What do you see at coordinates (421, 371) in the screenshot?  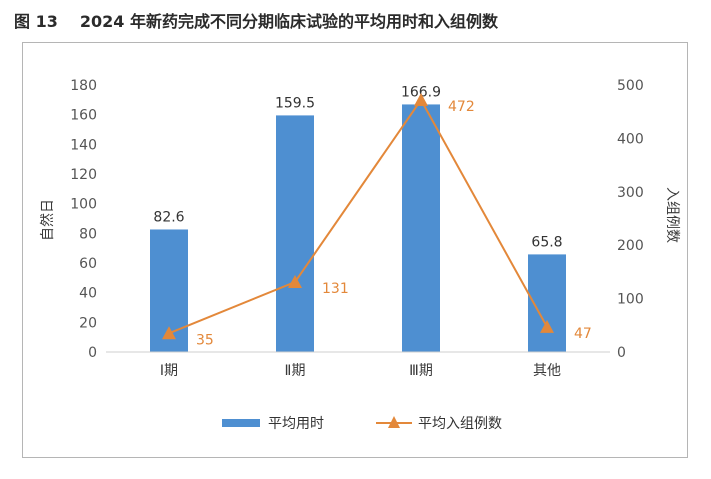 I see `category-label: Ⅲ期` at bounding box center [421, 371].